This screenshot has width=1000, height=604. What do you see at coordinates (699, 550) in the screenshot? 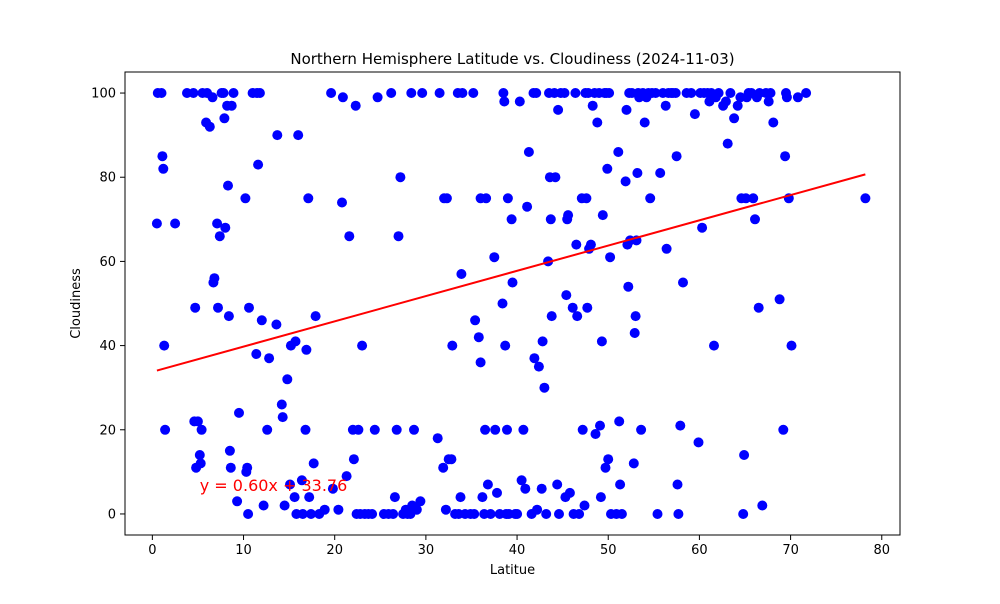
I see `x-tick-label: 60` at bounding box center [699, 550].